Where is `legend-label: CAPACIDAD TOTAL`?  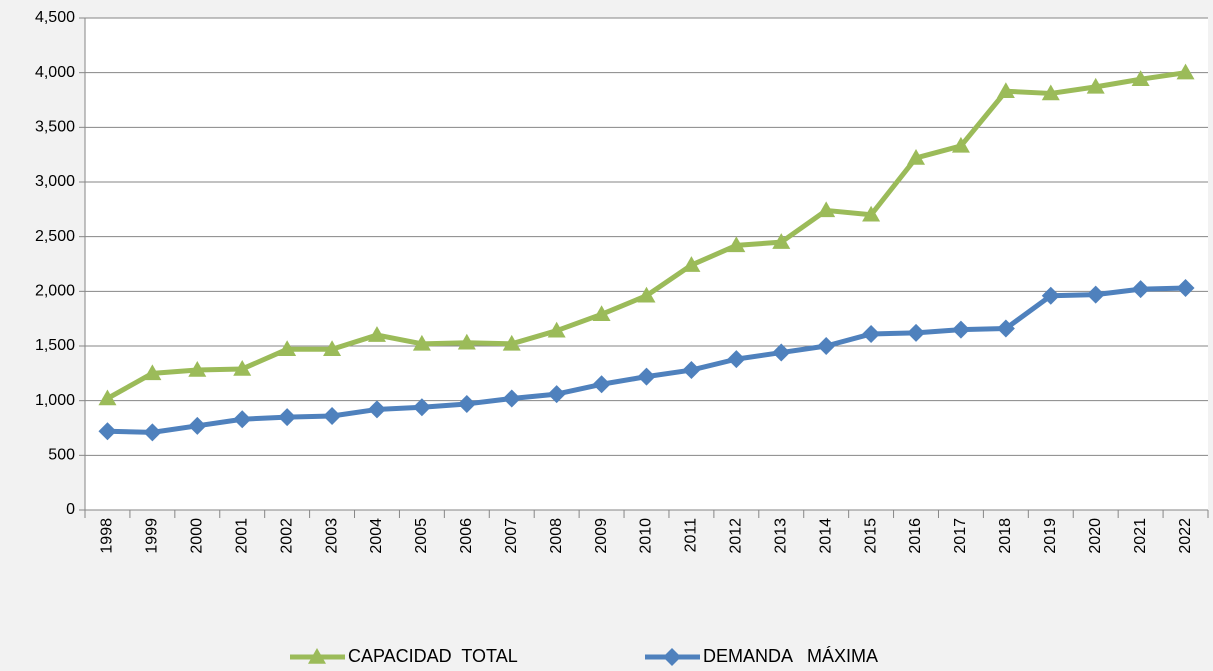
legend-label: CAPACIDAD TOTAL is located at coordinates (433, 656).